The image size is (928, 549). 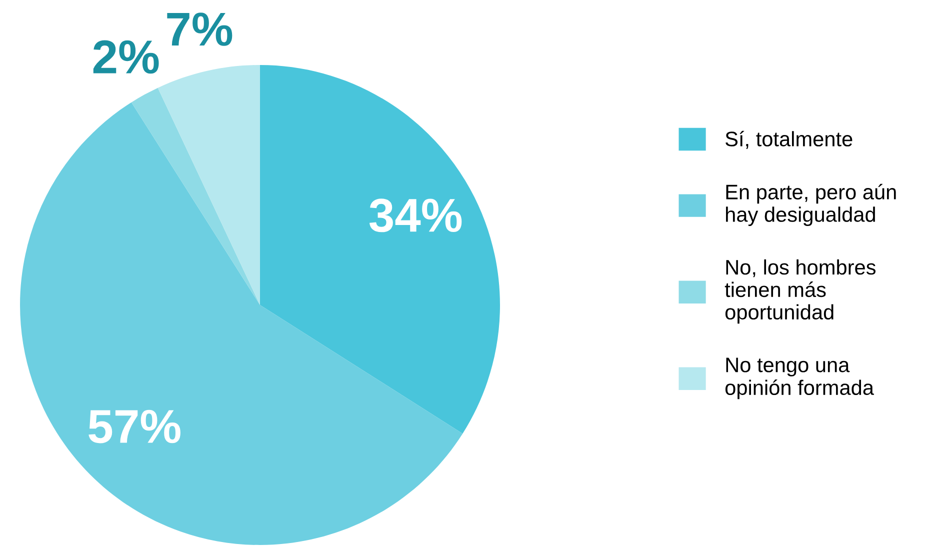 I want to click on legend-label: En parte, pero aún hay desigualdad, so click(x=811, y=205).